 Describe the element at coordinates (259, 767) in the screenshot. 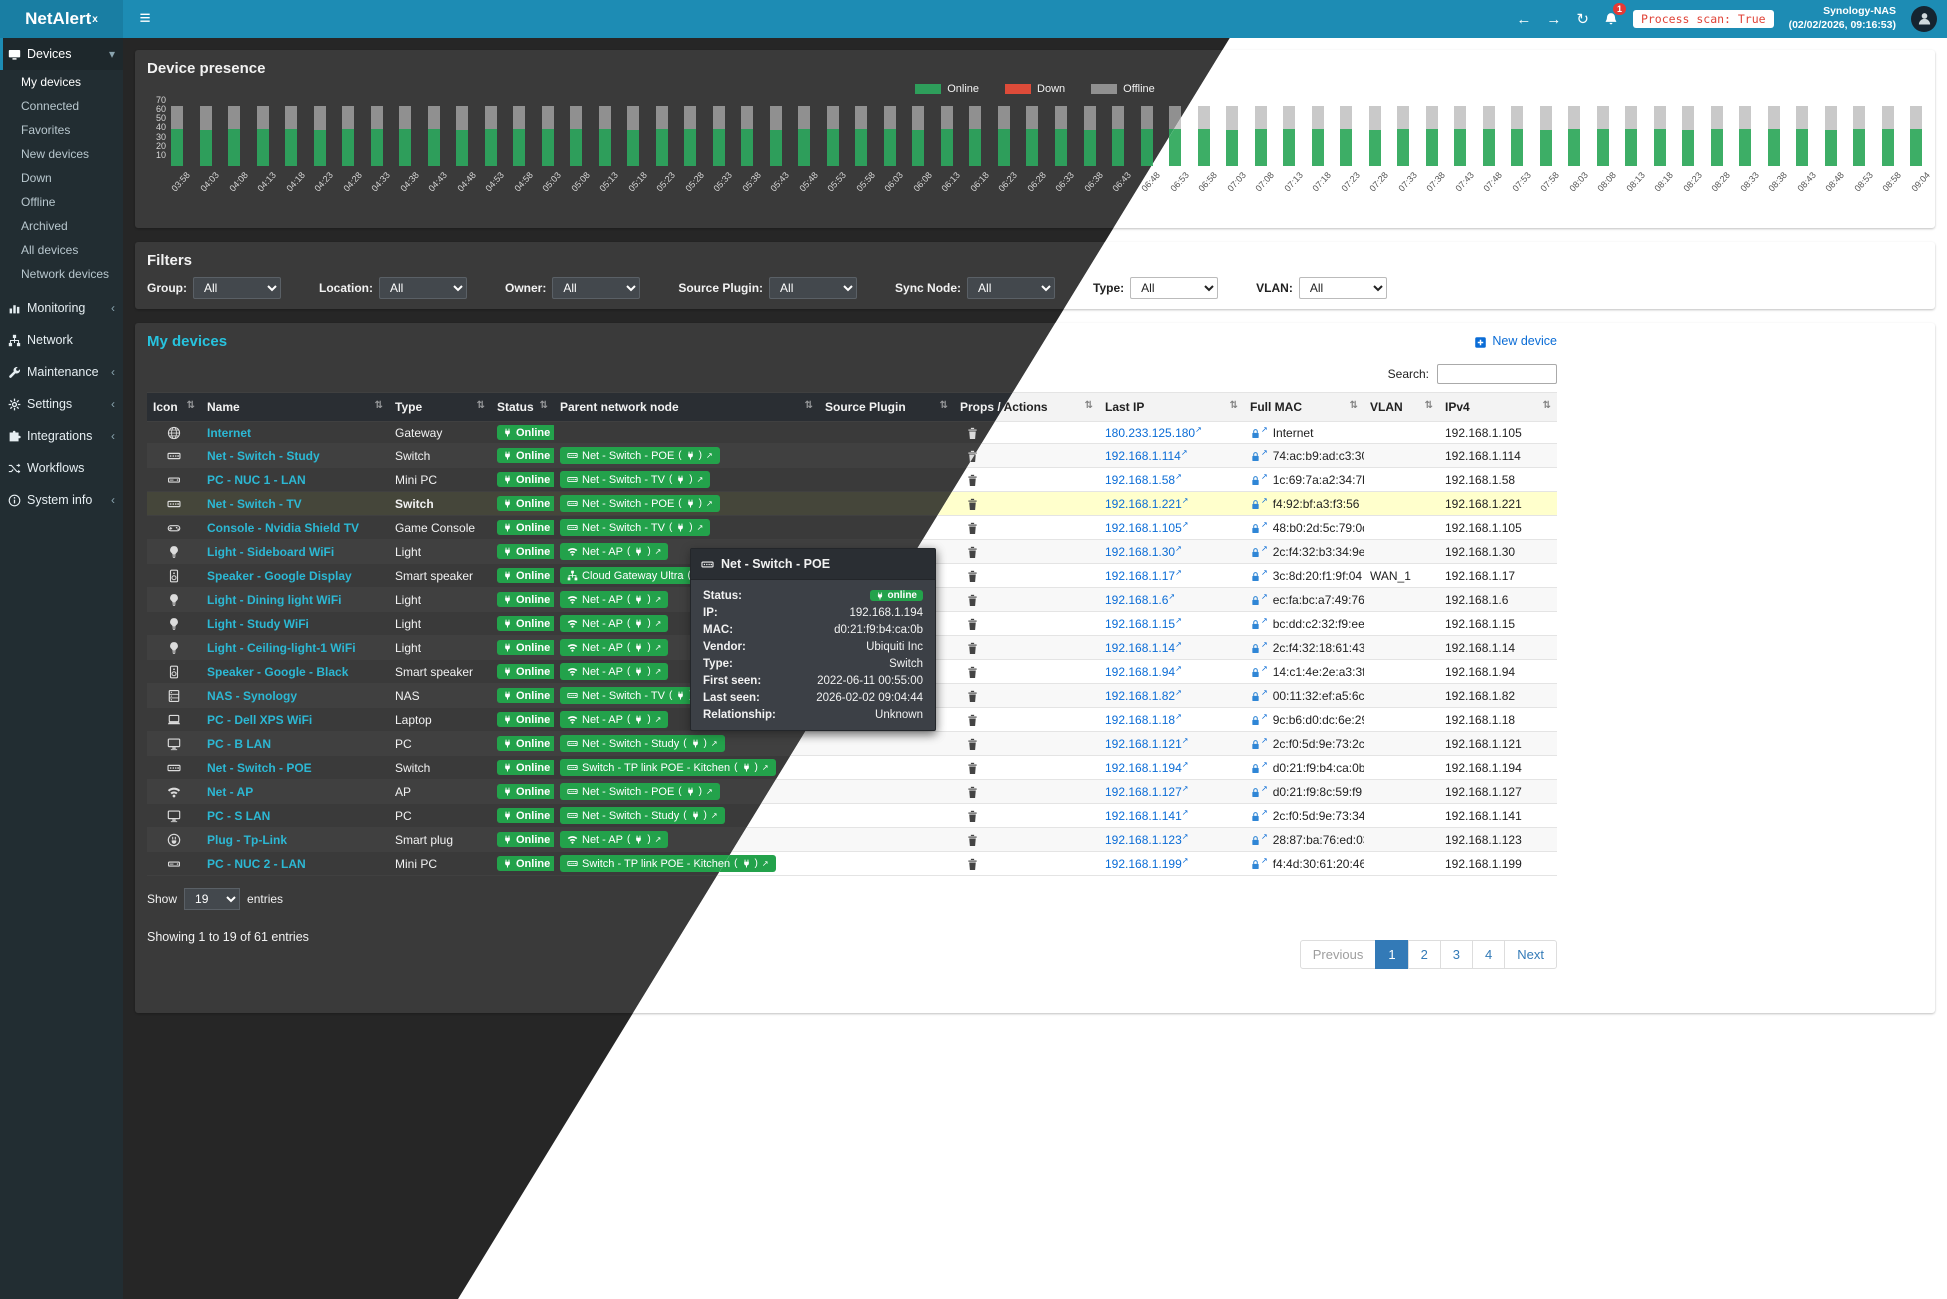

I see `device-name-link: Net - Switch - POE` at that location.